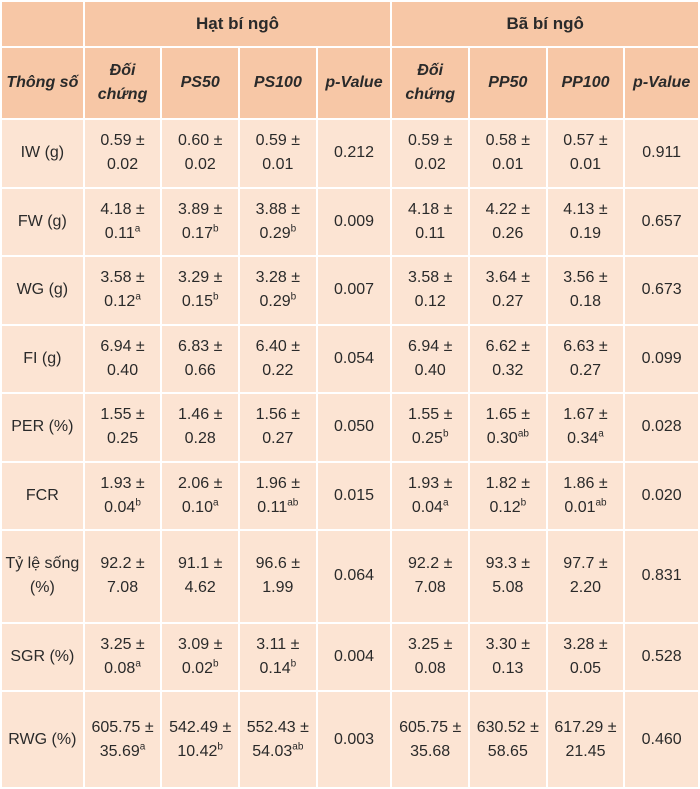  What do you see at coordinates (200, 83) in the screenshot?
I see `col-header-ps50: PS50` at bounding box center [200, 83].